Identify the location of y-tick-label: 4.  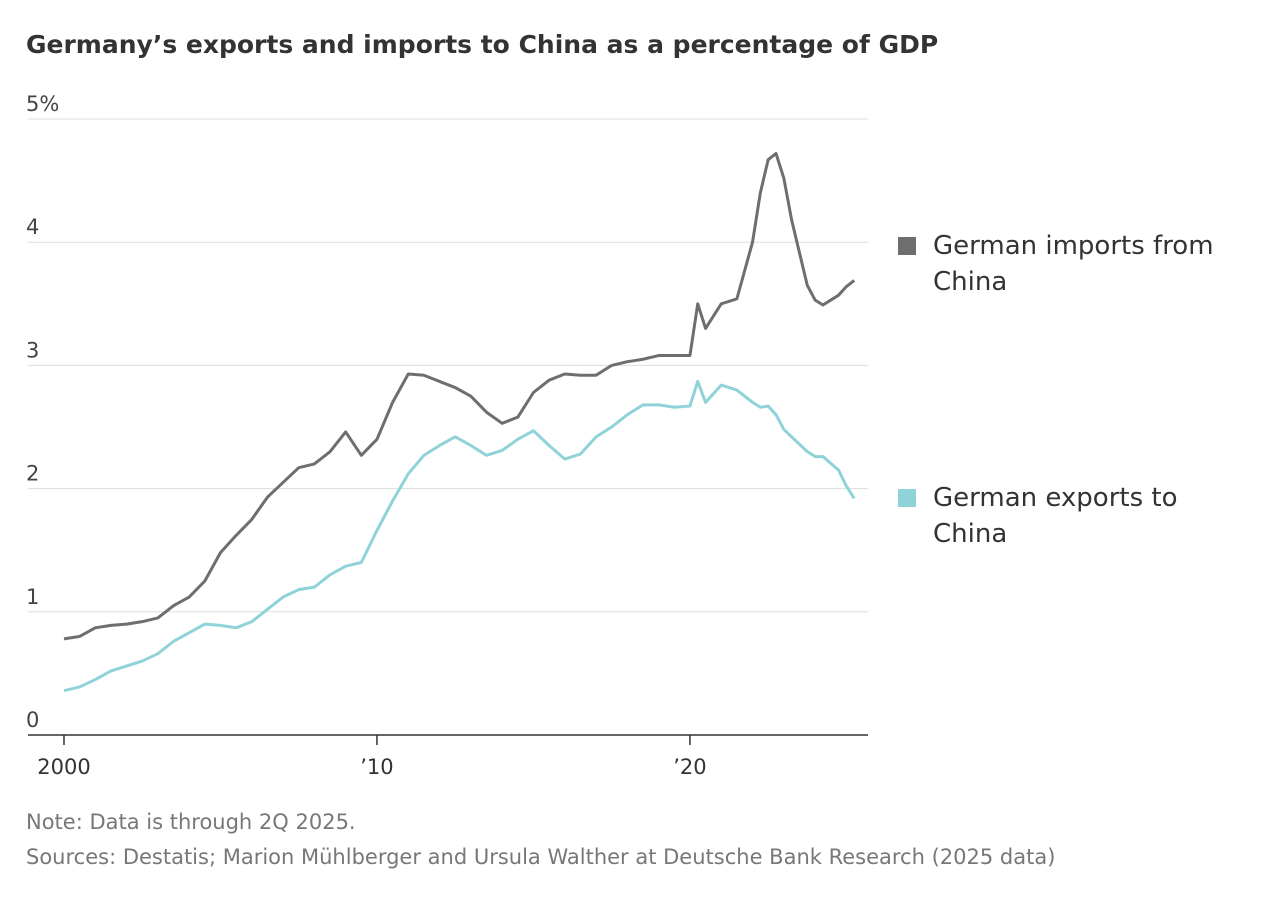
(32, 227).